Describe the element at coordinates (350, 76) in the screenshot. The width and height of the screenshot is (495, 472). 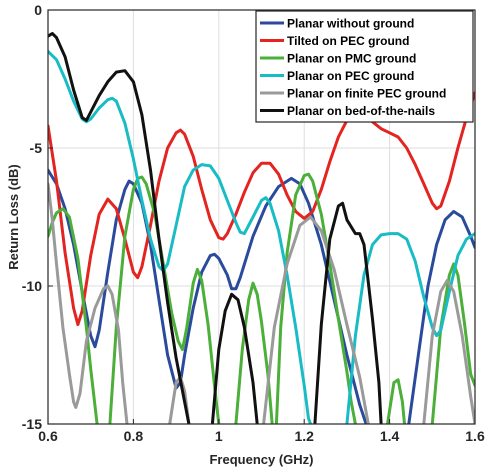
I see `legend-label: Planar on PEC ground` at that location.